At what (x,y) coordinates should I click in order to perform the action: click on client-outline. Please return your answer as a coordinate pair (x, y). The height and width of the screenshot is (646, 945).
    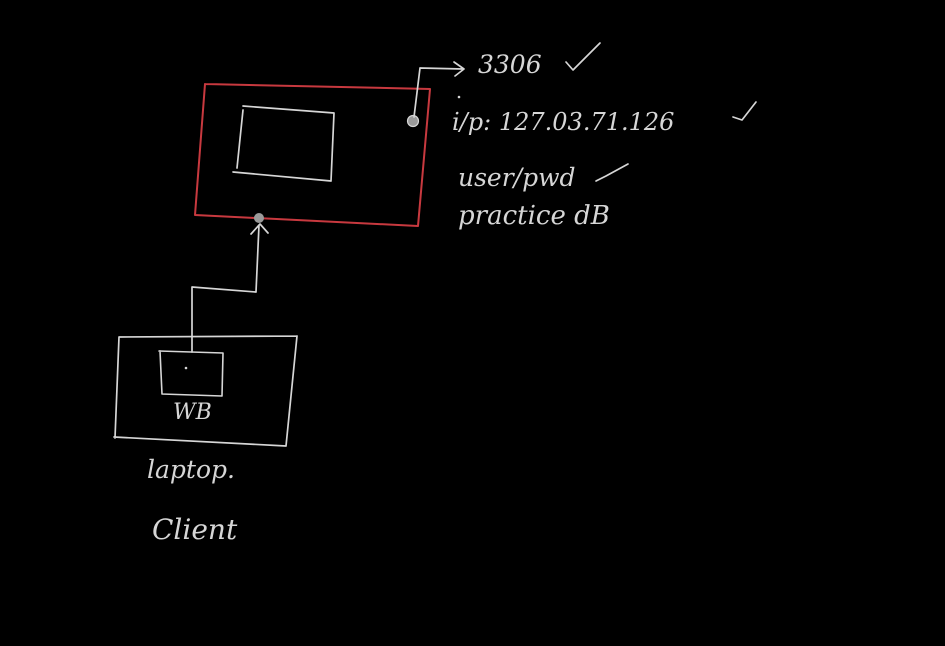
    Looking at the image, I should click on (205, 391).